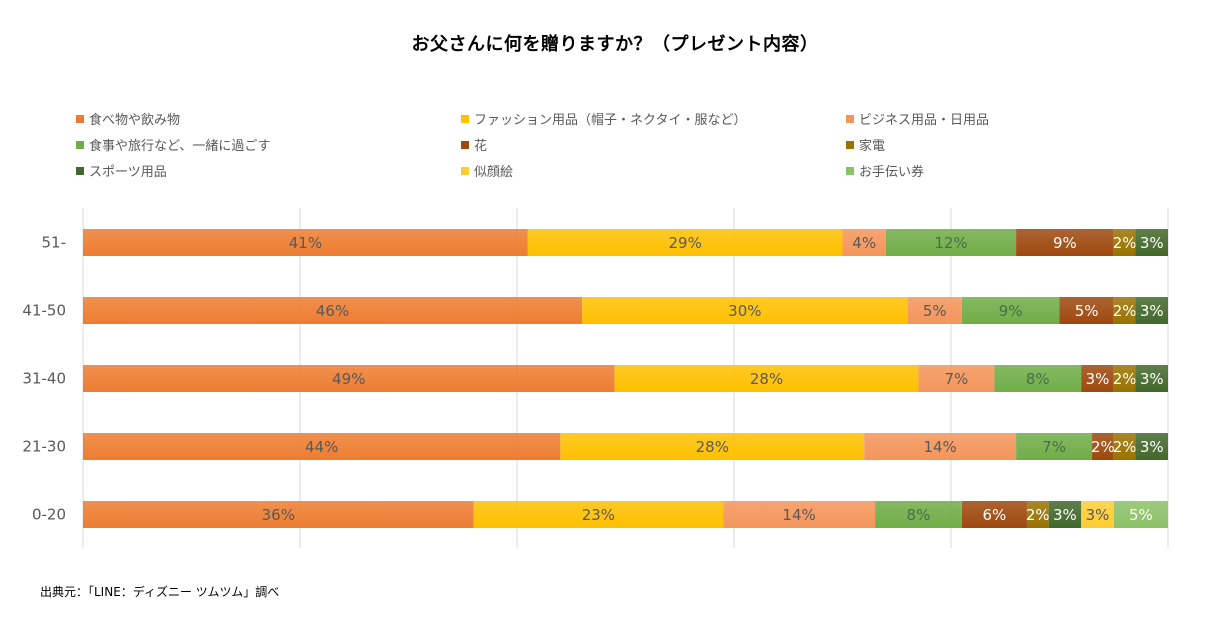  I want to click on legend-item: スポーツ用品, so click(121, 170).